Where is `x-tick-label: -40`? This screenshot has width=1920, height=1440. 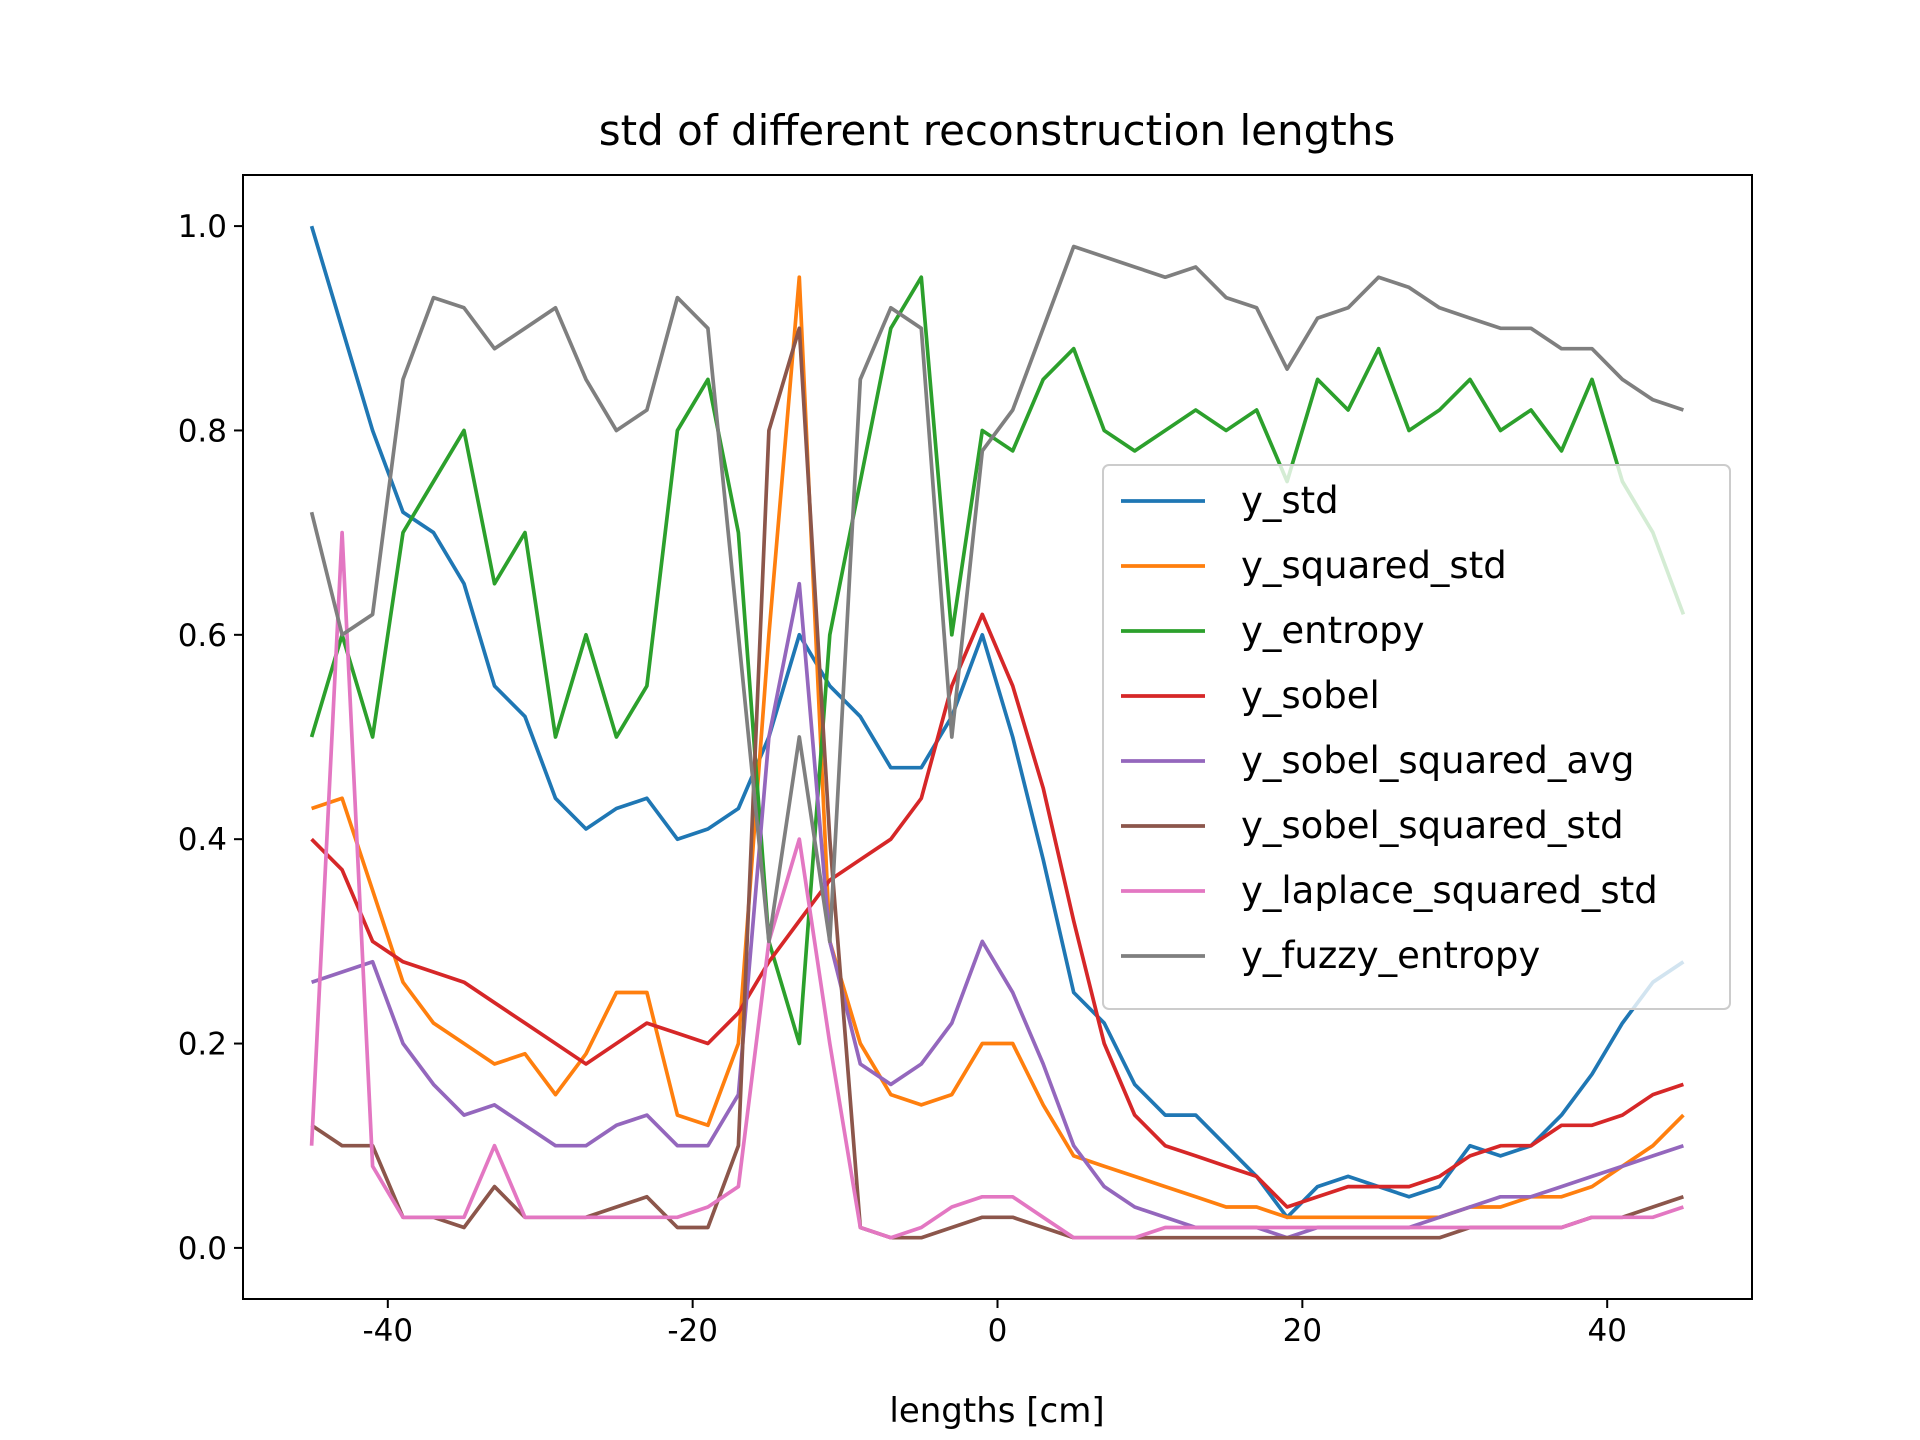 x-tick-label: -40 is located at coordinates (387, 1331).